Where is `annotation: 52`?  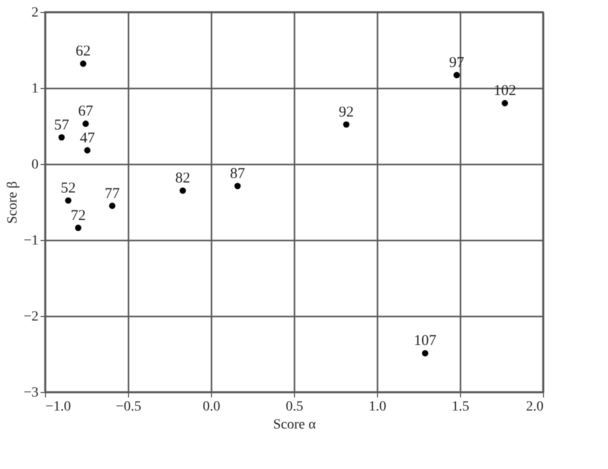
annotation: 52 is located at coordinates (68, 188).